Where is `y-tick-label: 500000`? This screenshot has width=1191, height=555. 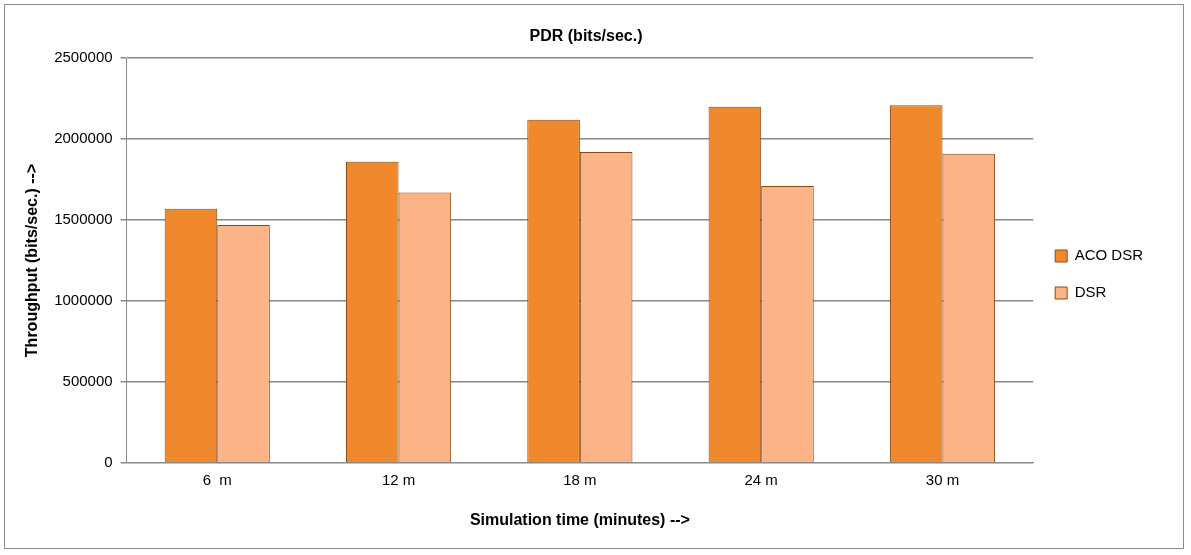 y-tick-label: 500000 is located at coordinates (87, 381).